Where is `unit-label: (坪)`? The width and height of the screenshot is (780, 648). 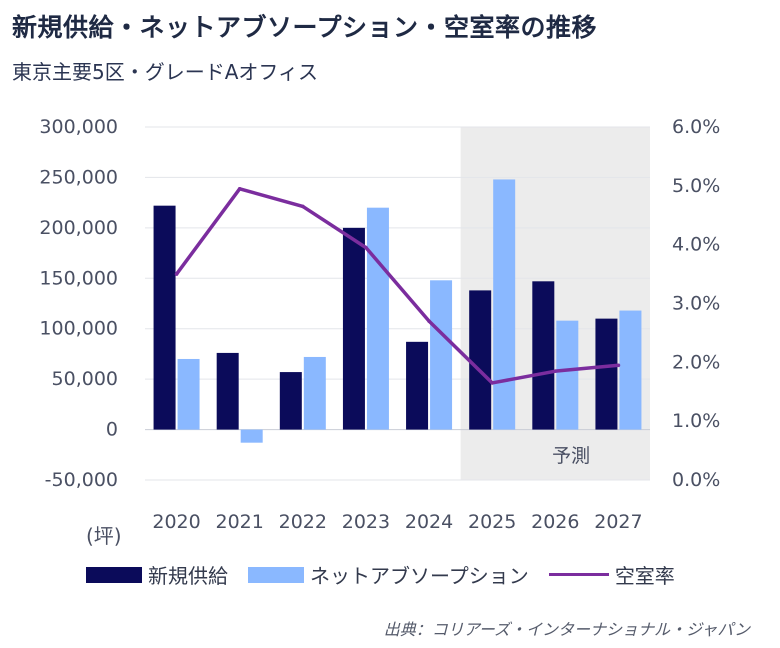 unit-label: (坪) is located at coordinates (104, 536).